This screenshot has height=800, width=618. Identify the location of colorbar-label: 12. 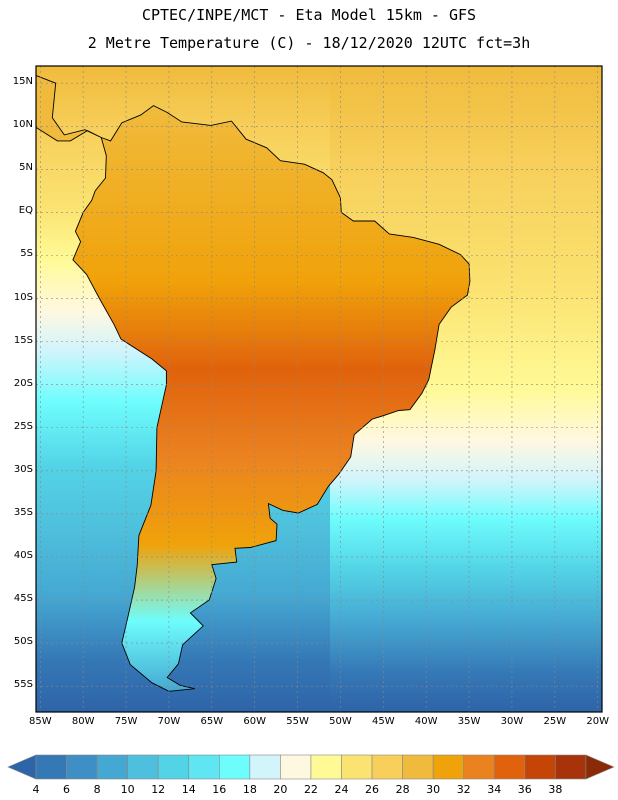
(158, 789).